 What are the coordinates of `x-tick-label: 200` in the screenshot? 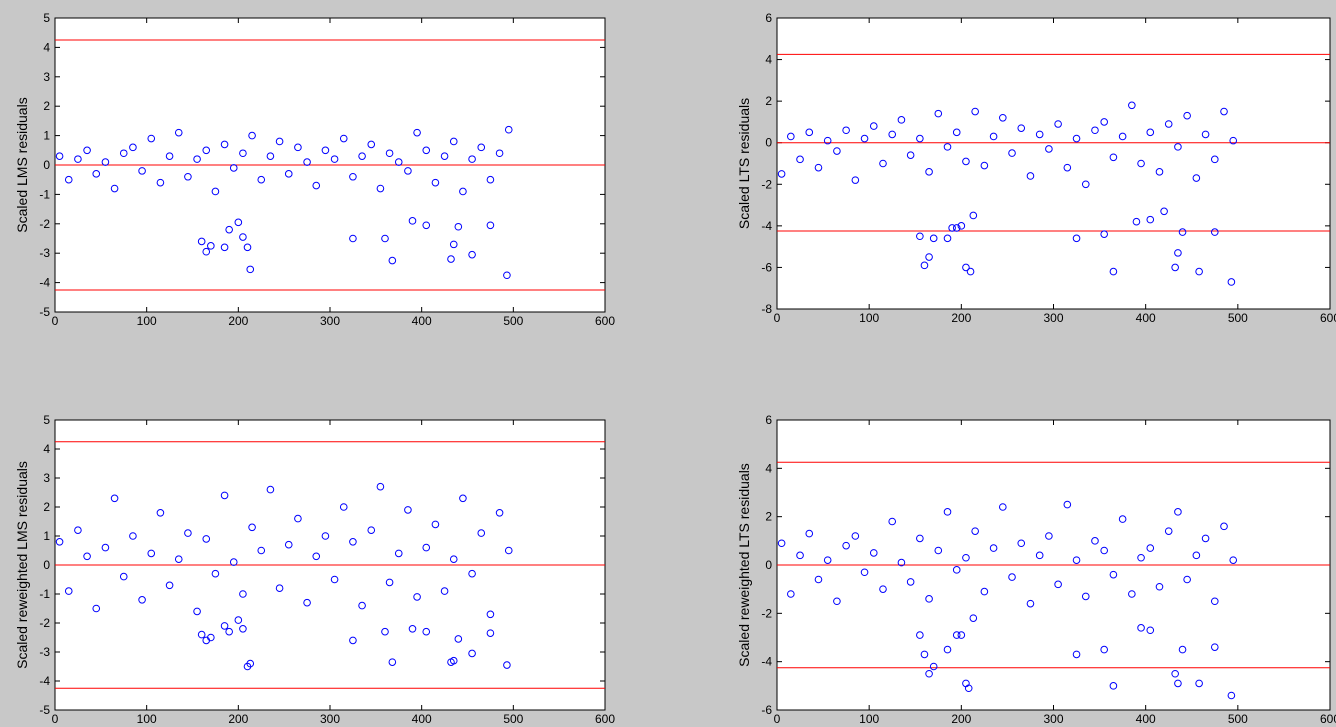 It's located at (238, 321).